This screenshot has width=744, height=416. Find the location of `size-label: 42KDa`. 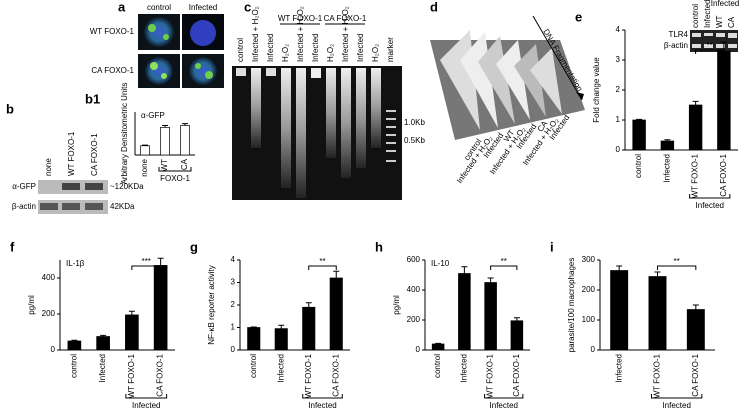

size-label: 42KDa is located at coordinates (122, 206).